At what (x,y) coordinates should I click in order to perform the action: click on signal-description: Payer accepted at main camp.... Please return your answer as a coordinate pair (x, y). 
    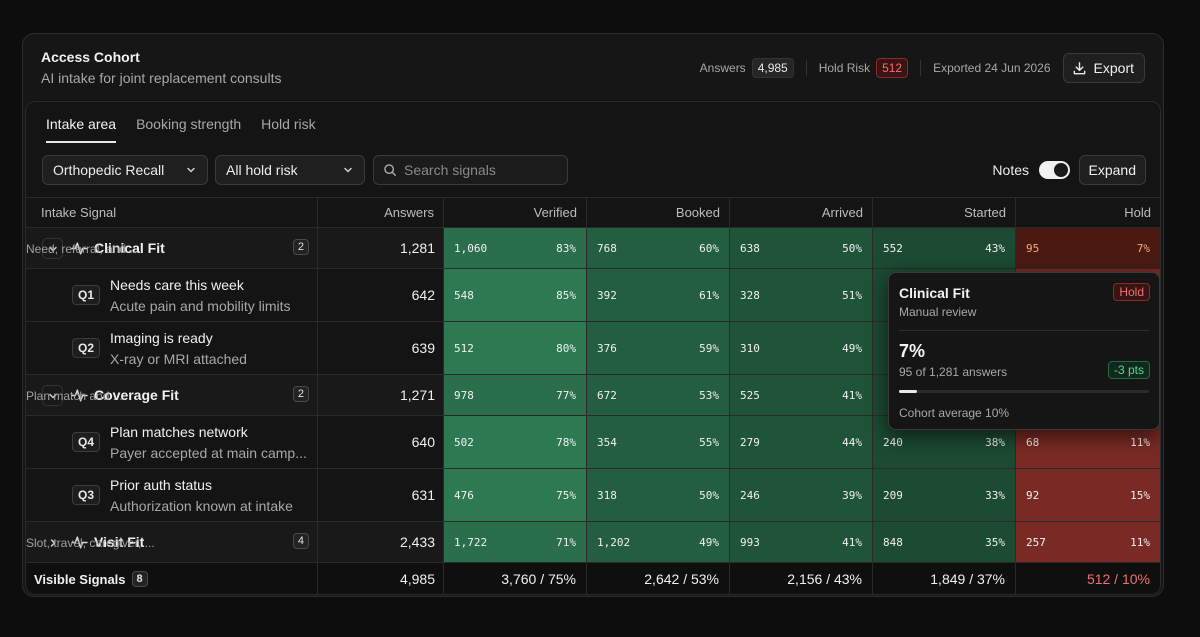
    Looking at the image, I should click on (208, 453).